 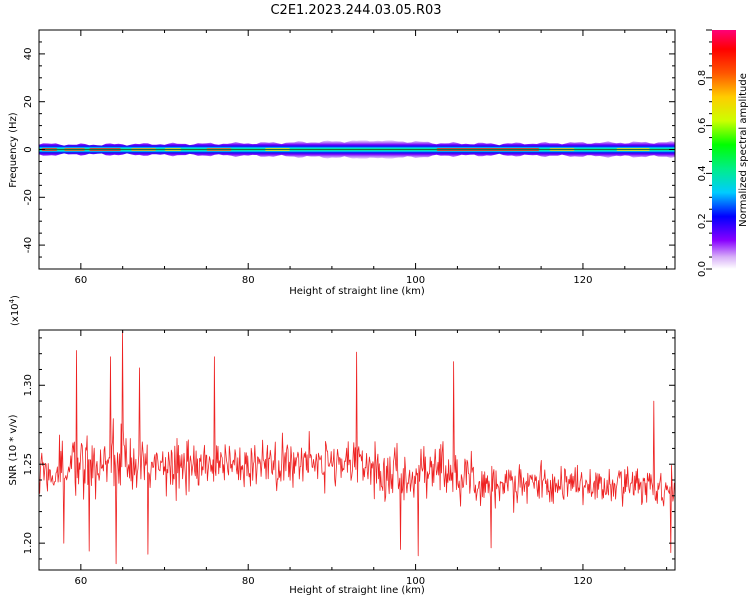 I want to click on colorbar-ticks: 0.0 0.2 0.4 0.6 0.8, so click(x=704, y=153).